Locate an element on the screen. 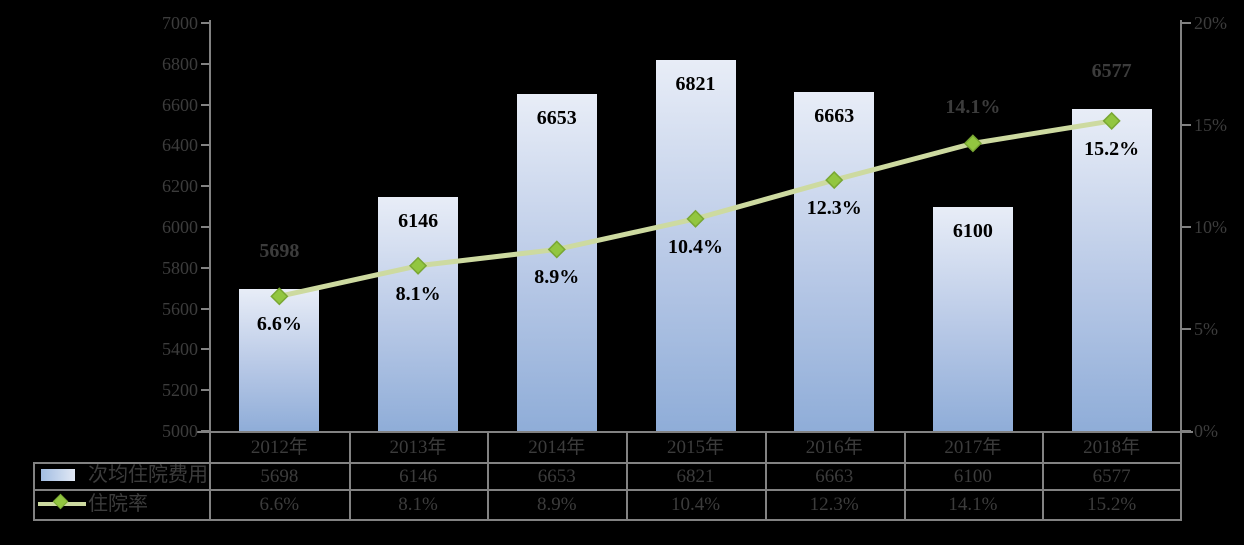 This screenshot has width=1244, height=545. table-cell-year: 2017年 is located at coordinates (973, 447).